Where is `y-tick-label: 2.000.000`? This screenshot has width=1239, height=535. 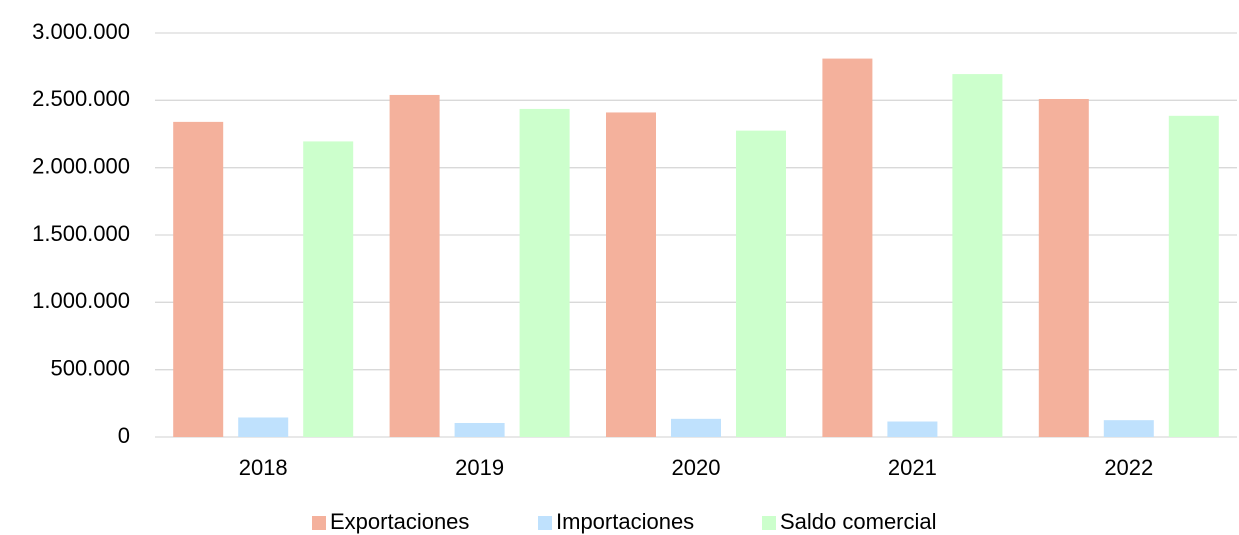 y-tick-label: 2.000.000 is located at coordinates (81, 165).